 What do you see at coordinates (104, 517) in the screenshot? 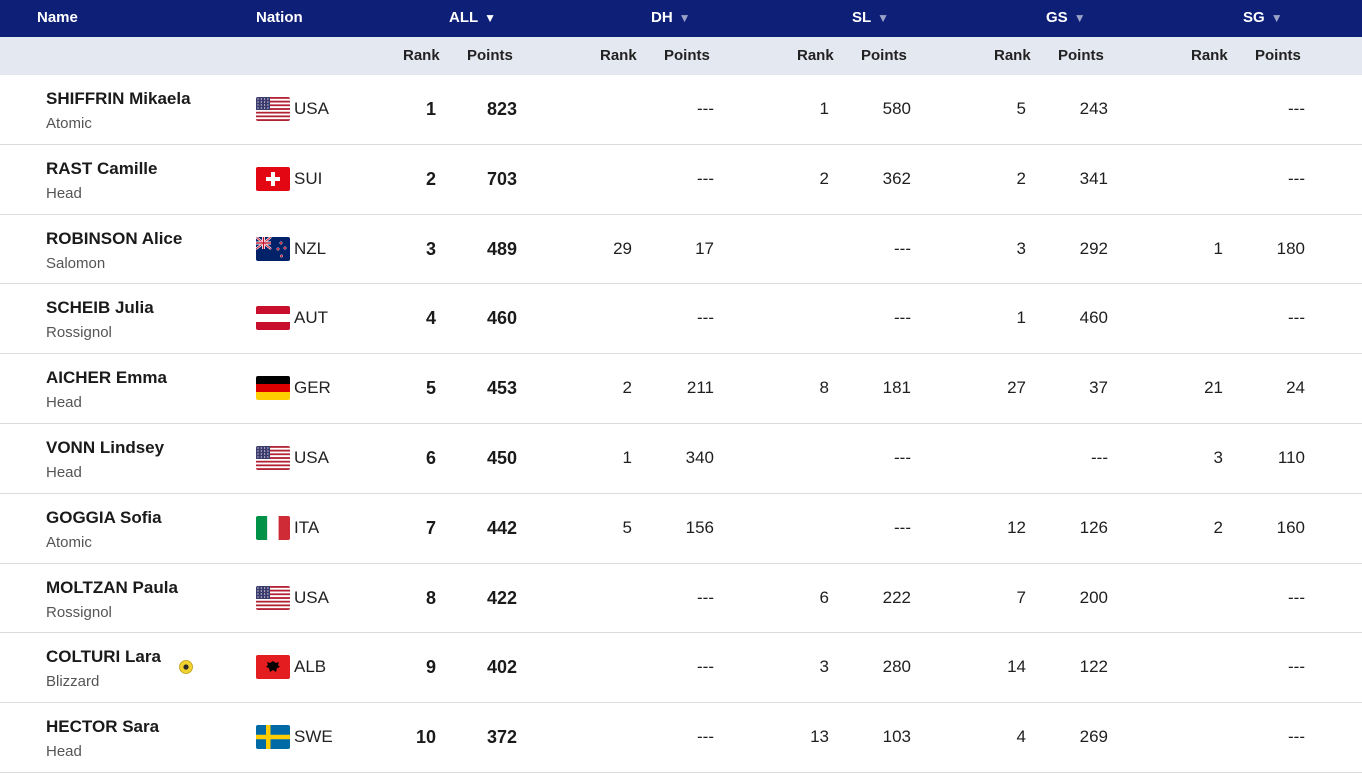
I see `athlete-name: GOGGIA Sofia` at bounding box center [104, 517].